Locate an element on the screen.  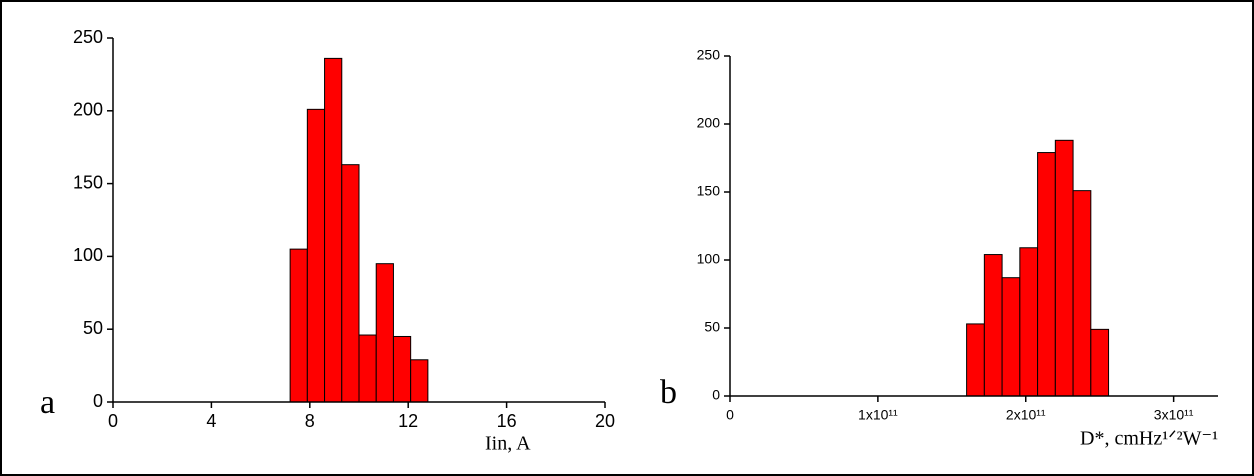
x-tick-label: 2x10¹¹ is located at coordinates (1026, 415).